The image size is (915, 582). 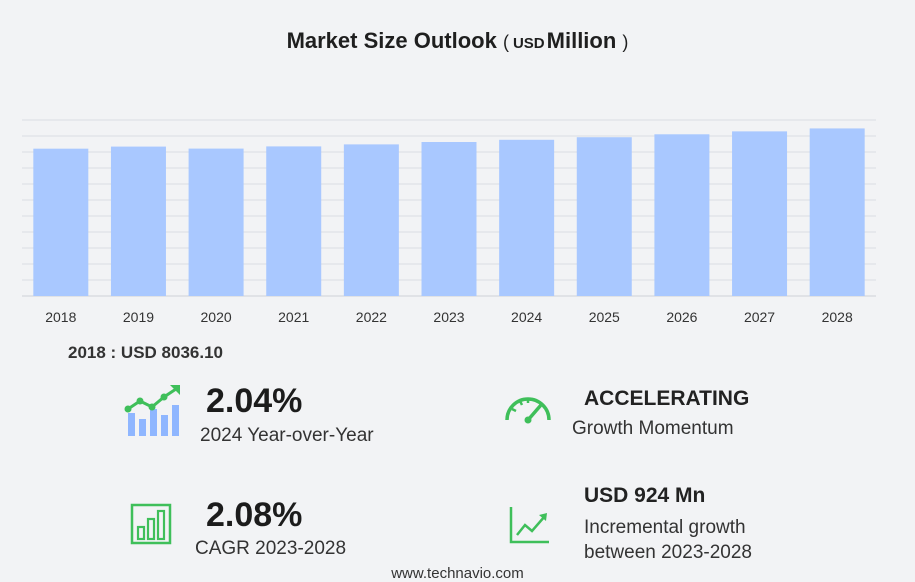 What do you see at coordinates (604, 317) in the screenshot?
I see `x-tick-label: 2025` at bounding box center [604, 317].